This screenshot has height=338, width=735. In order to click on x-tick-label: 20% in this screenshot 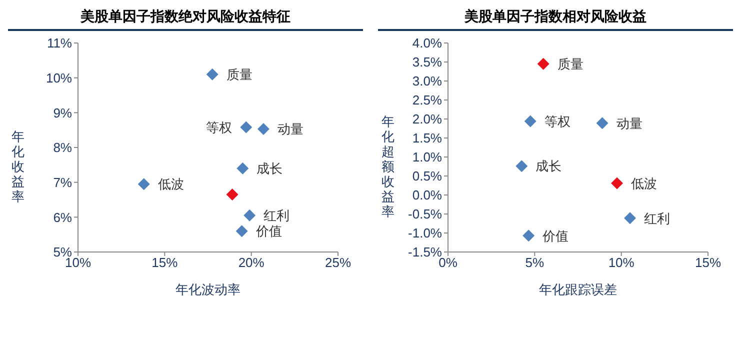, I will do `click(251, 262)`.